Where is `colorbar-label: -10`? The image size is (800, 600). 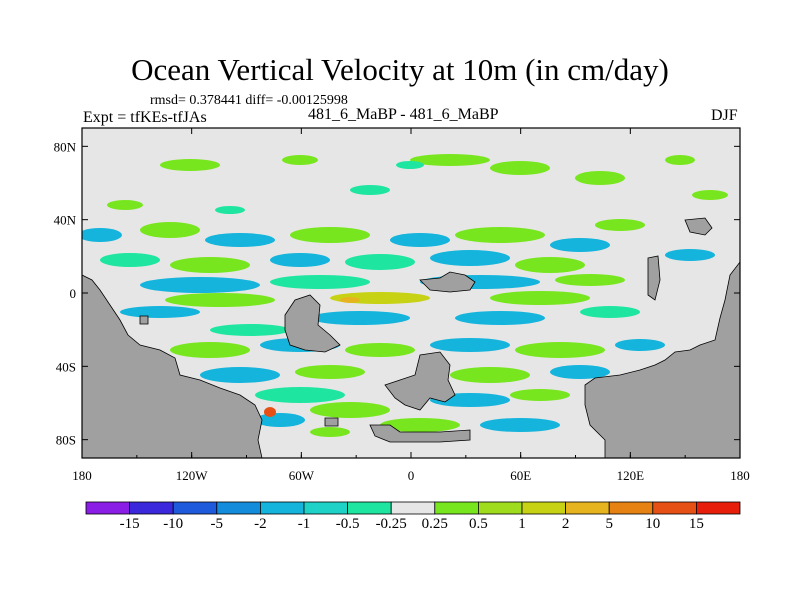 colorbar-label: -10 is located at coordinates (173, 524).